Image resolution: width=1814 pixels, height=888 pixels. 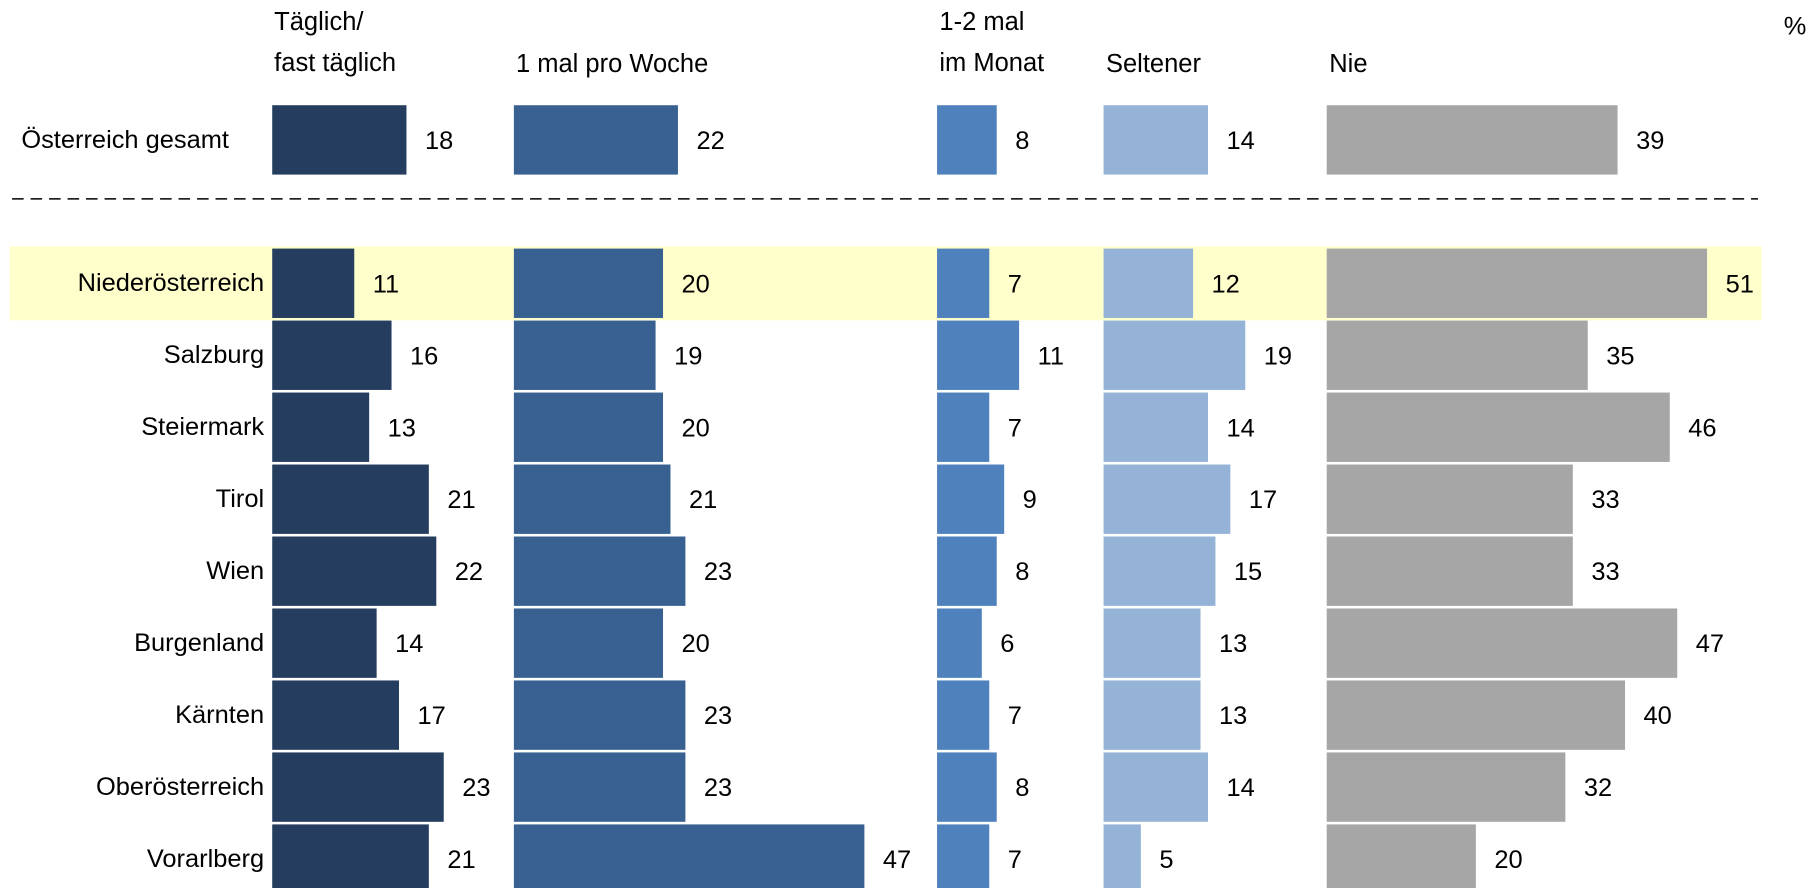 What do you see at coordinates (710, 141) in the screenshot?
I see `value-label: 22` at bounding box center [710, 141].